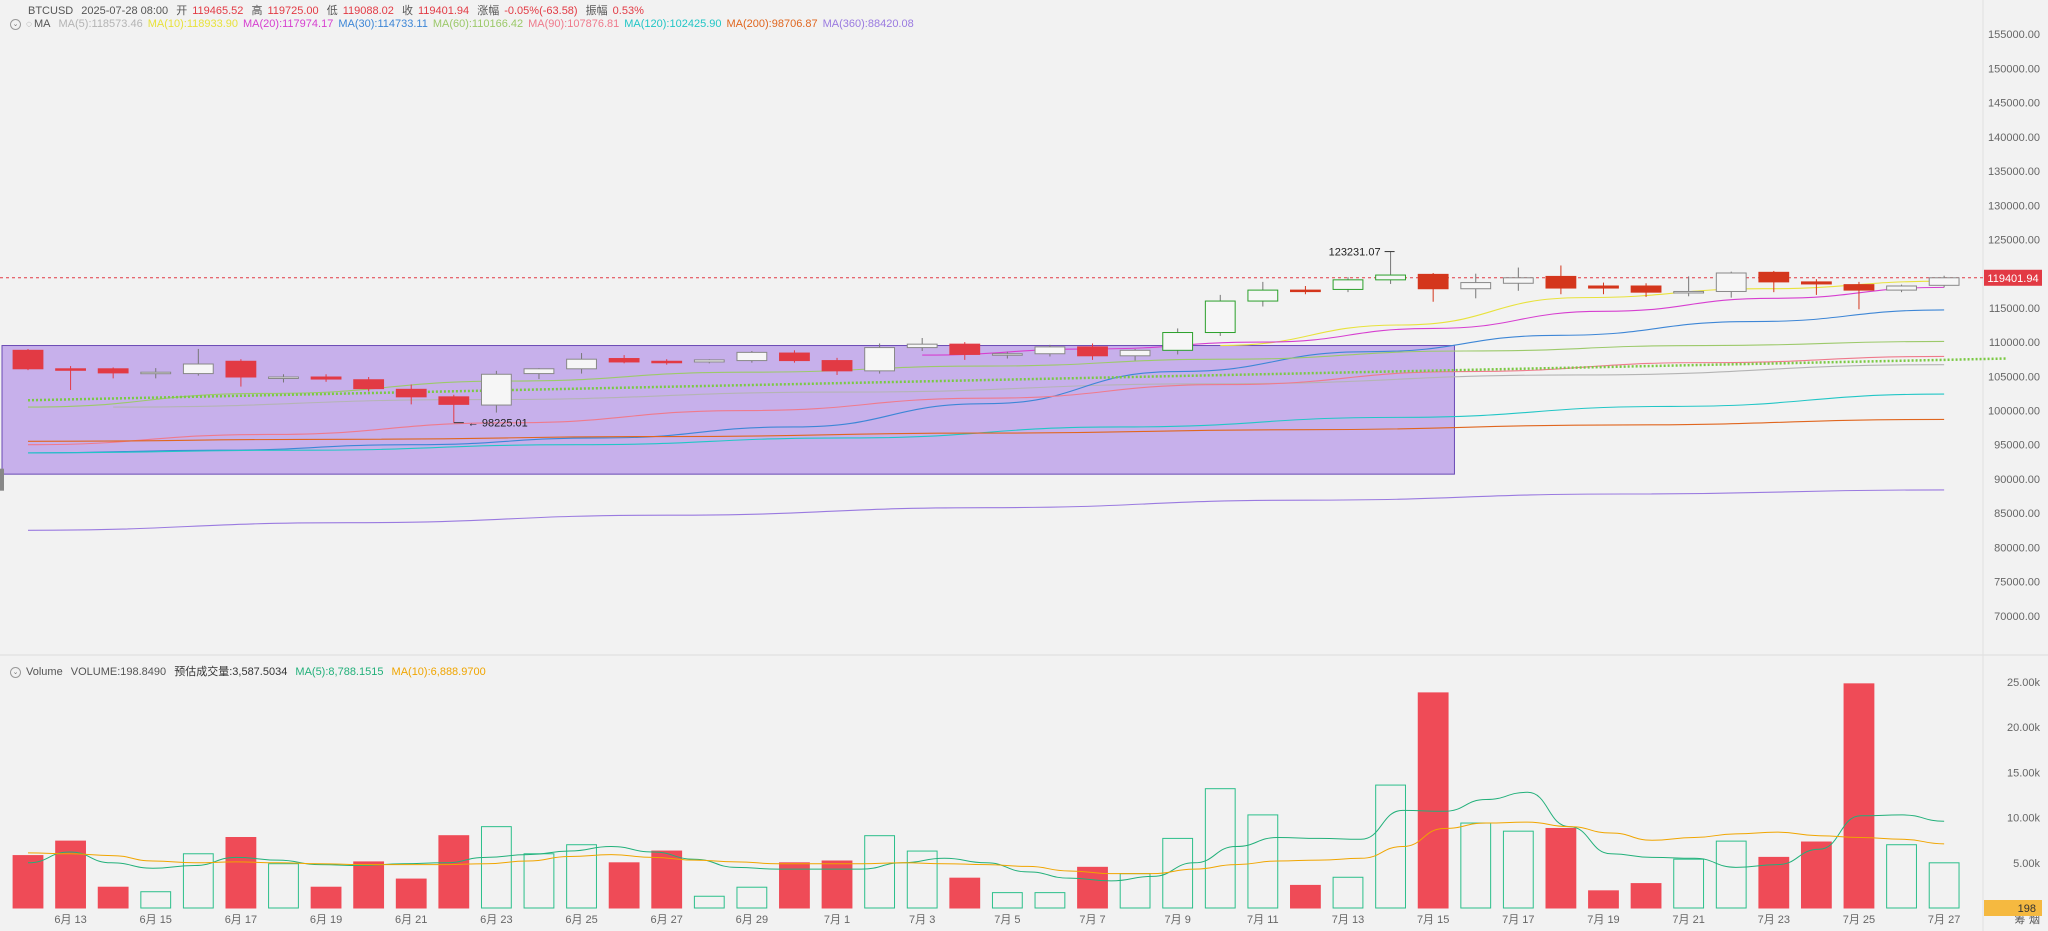 This screenshot has width=2048, height=931. What do you see at coordinates (51, 11) in the screenshot?
I see `symbol-label: BTCUSD` at bounding box center [51, 11].